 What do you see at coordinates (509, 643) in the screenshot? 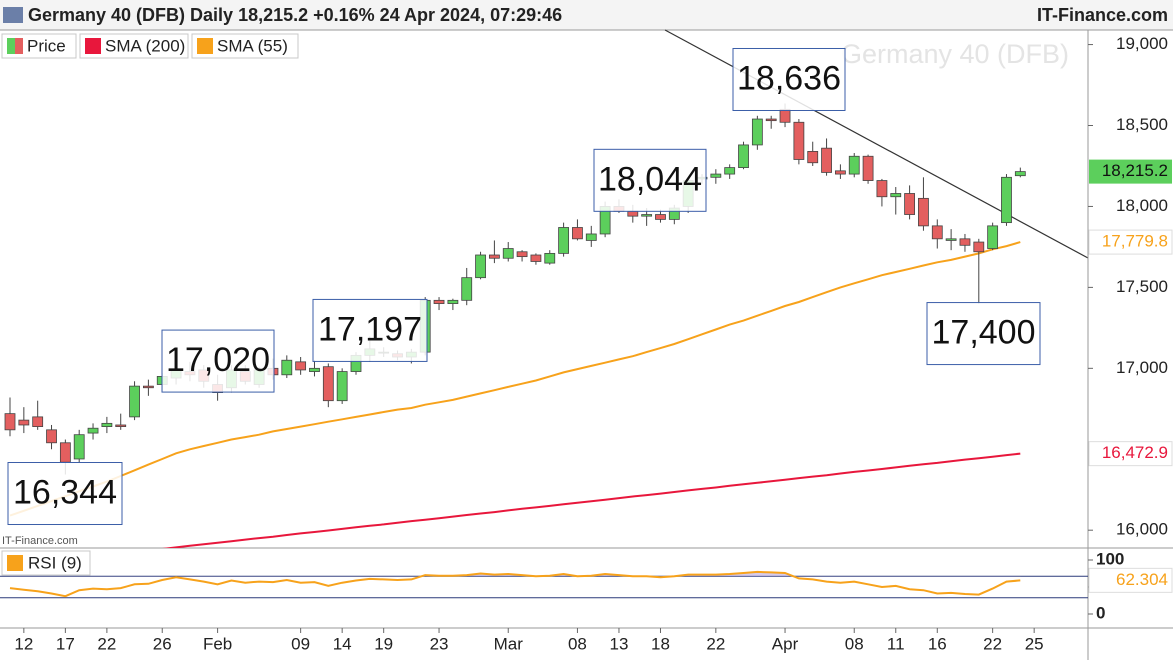
I see `x-tick-label: Mar` at bounding box center [509, 643].